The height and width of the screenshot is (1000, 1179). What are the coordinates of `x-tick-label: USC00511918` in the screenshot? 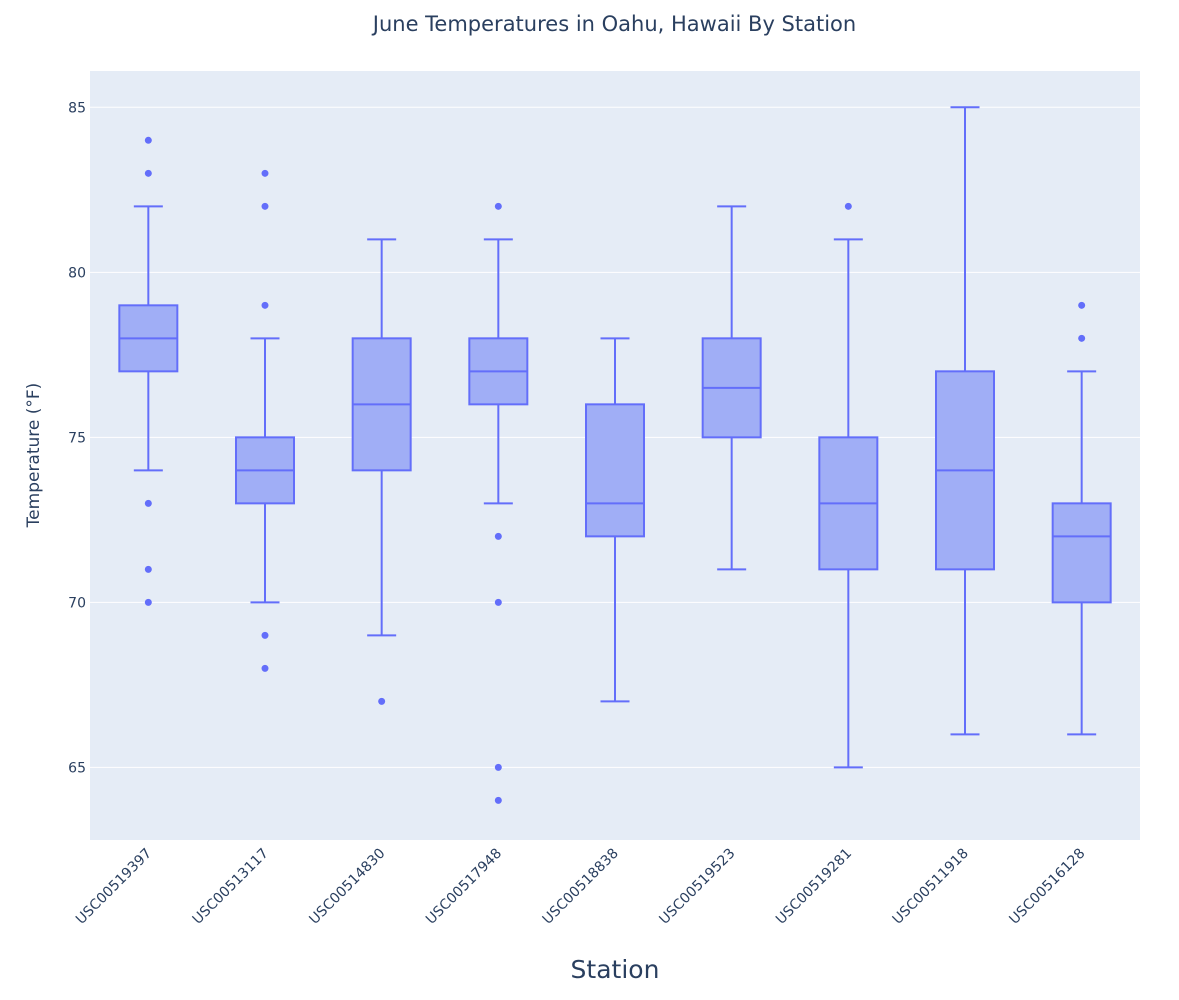 It's located at (931, 887).